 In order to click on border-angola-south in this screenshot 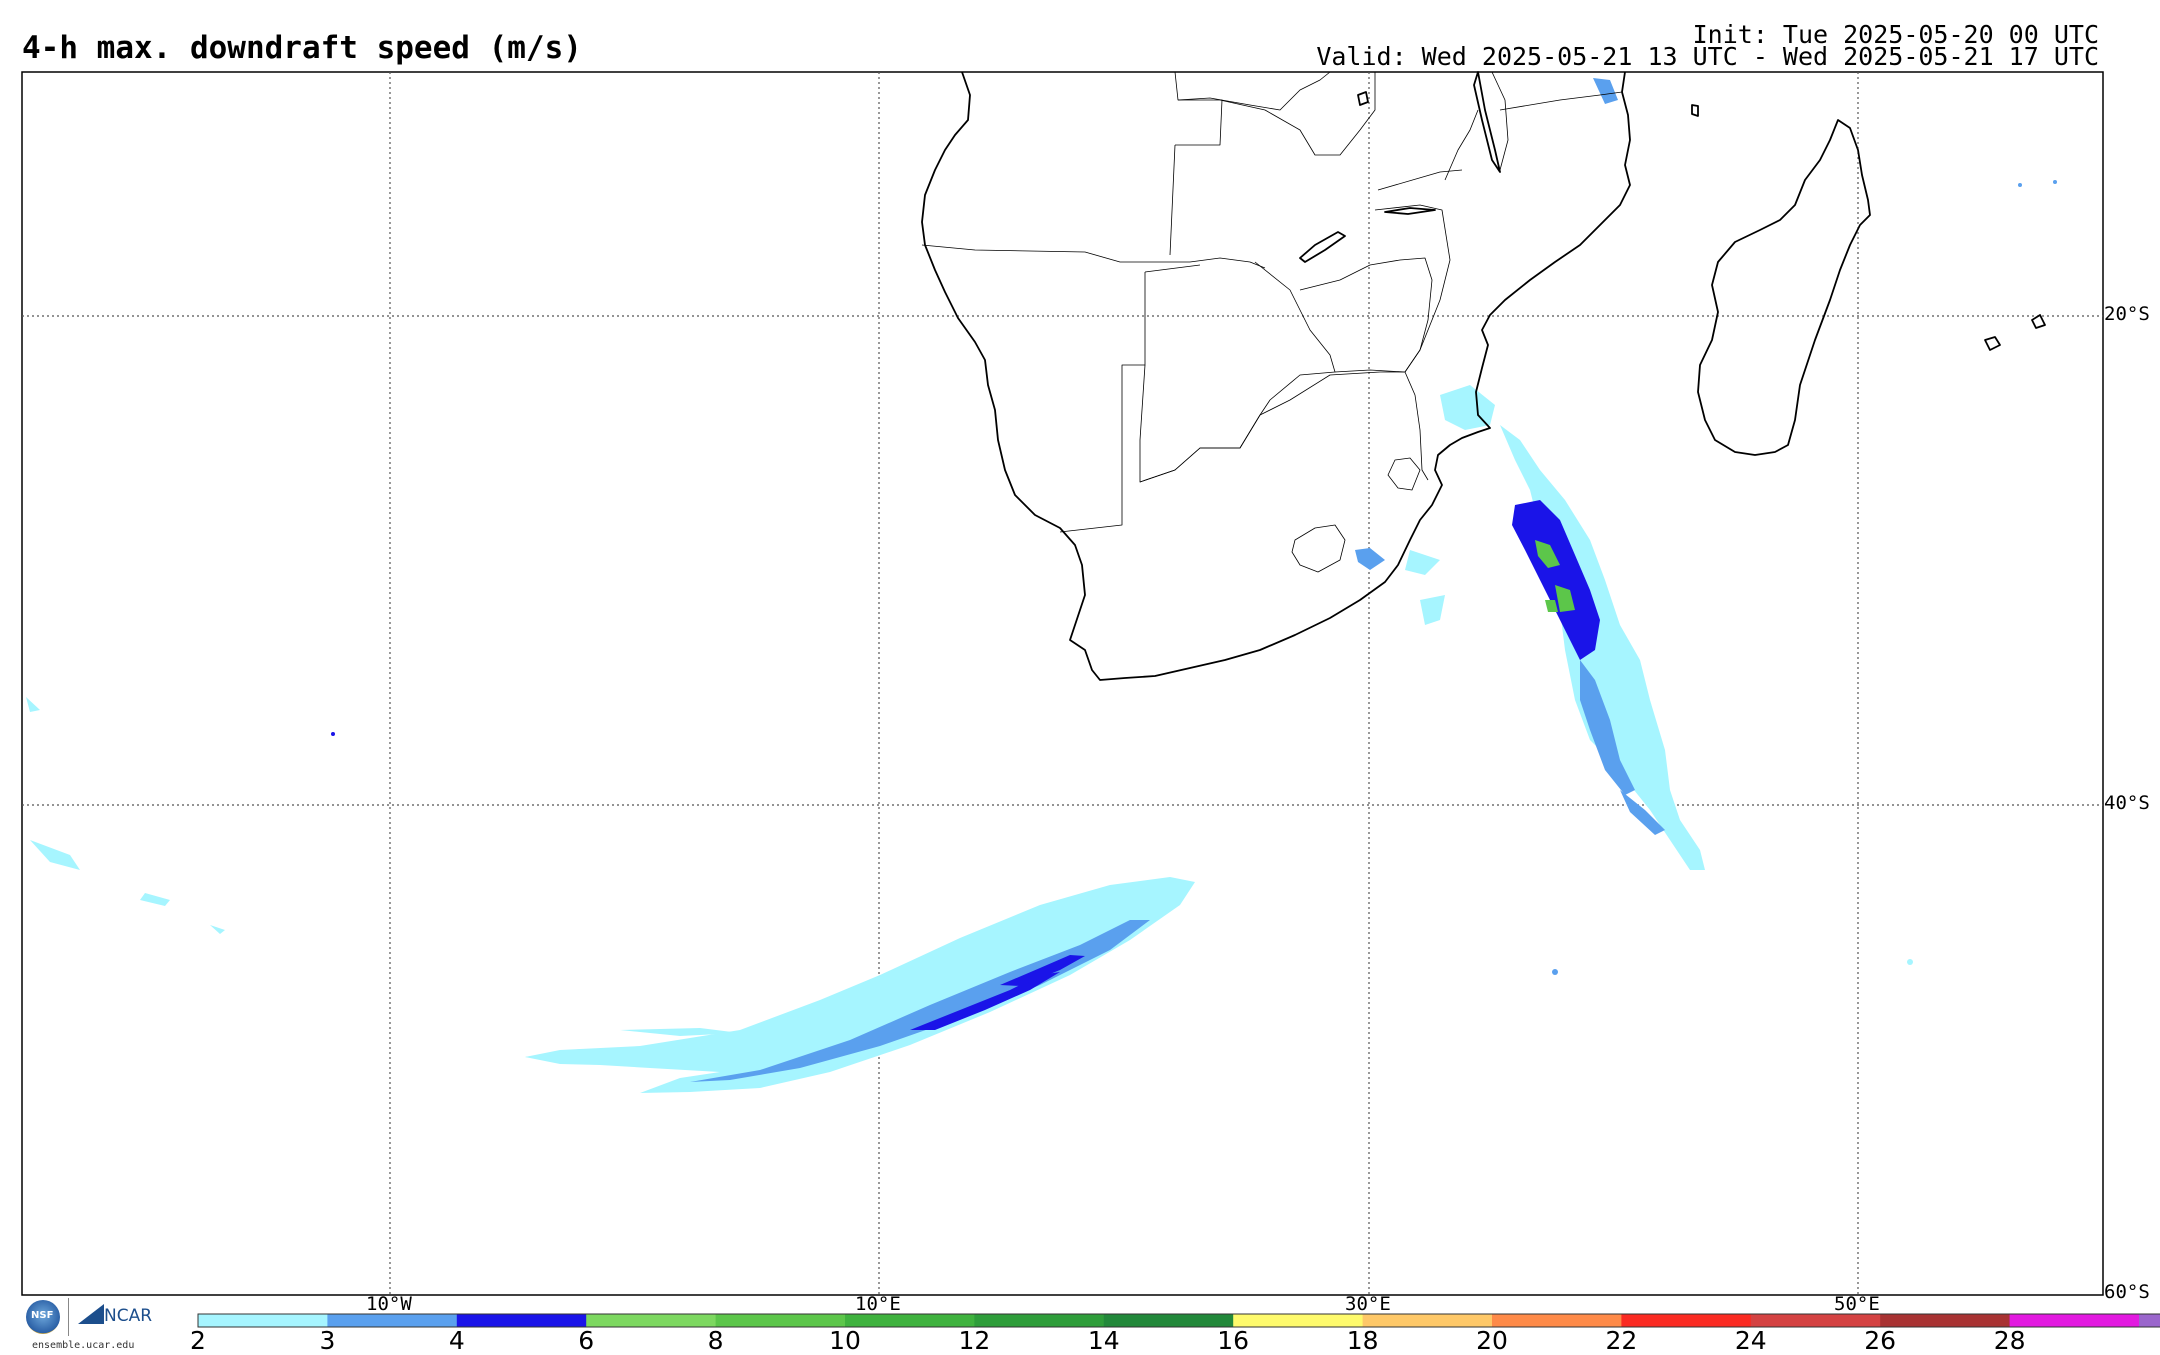, I will do `click(1093, 256)`.